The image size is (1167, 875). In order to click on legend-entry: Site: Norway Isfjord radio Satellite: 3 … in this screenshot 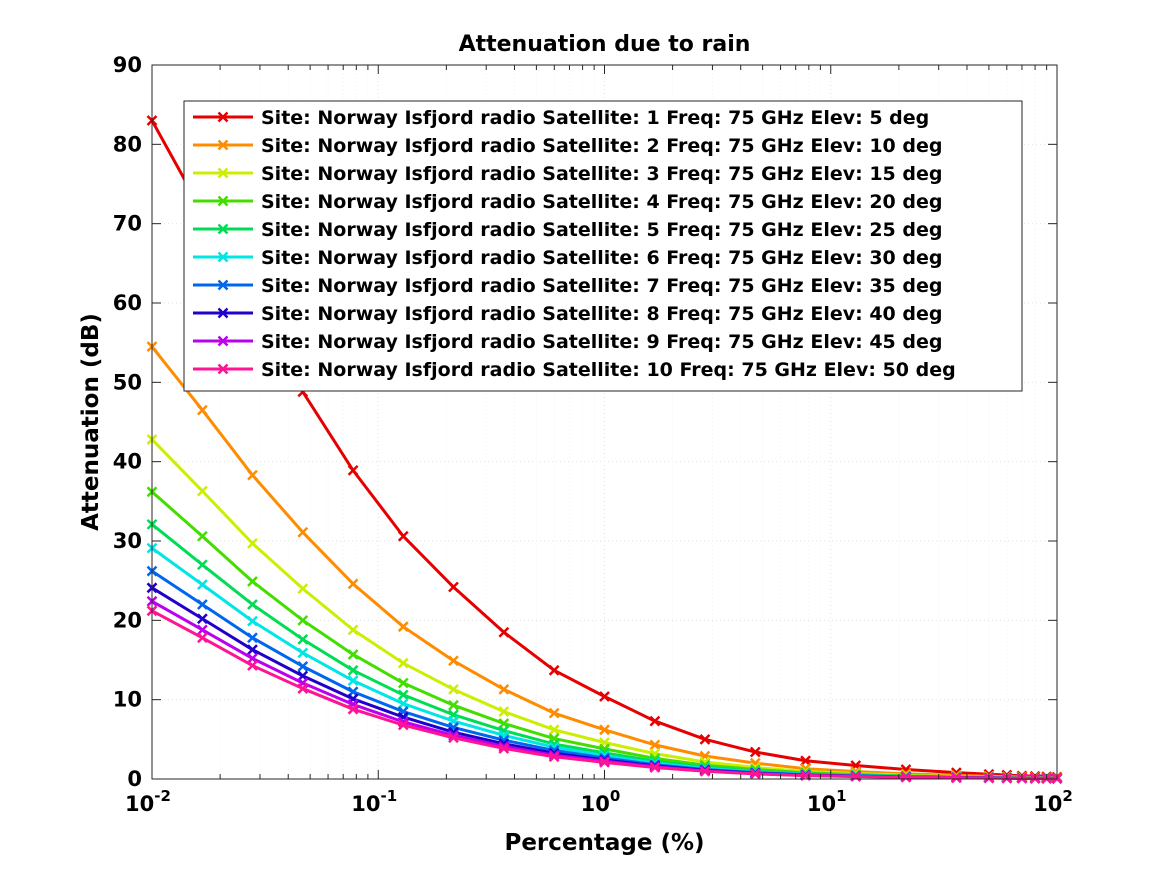, I will do `click(567, 174)`.